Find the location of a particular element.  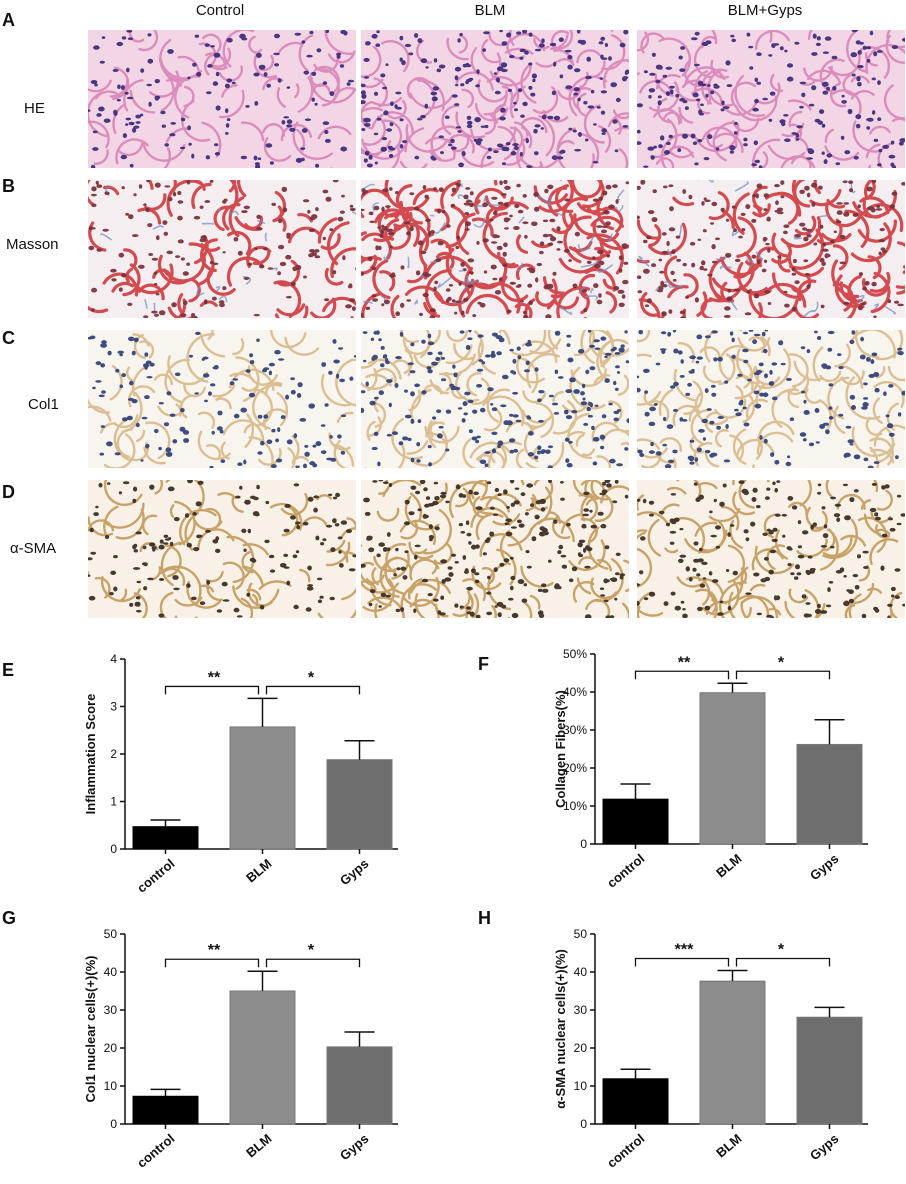

panel-letter-f: F is located at coordinates (483, 664).